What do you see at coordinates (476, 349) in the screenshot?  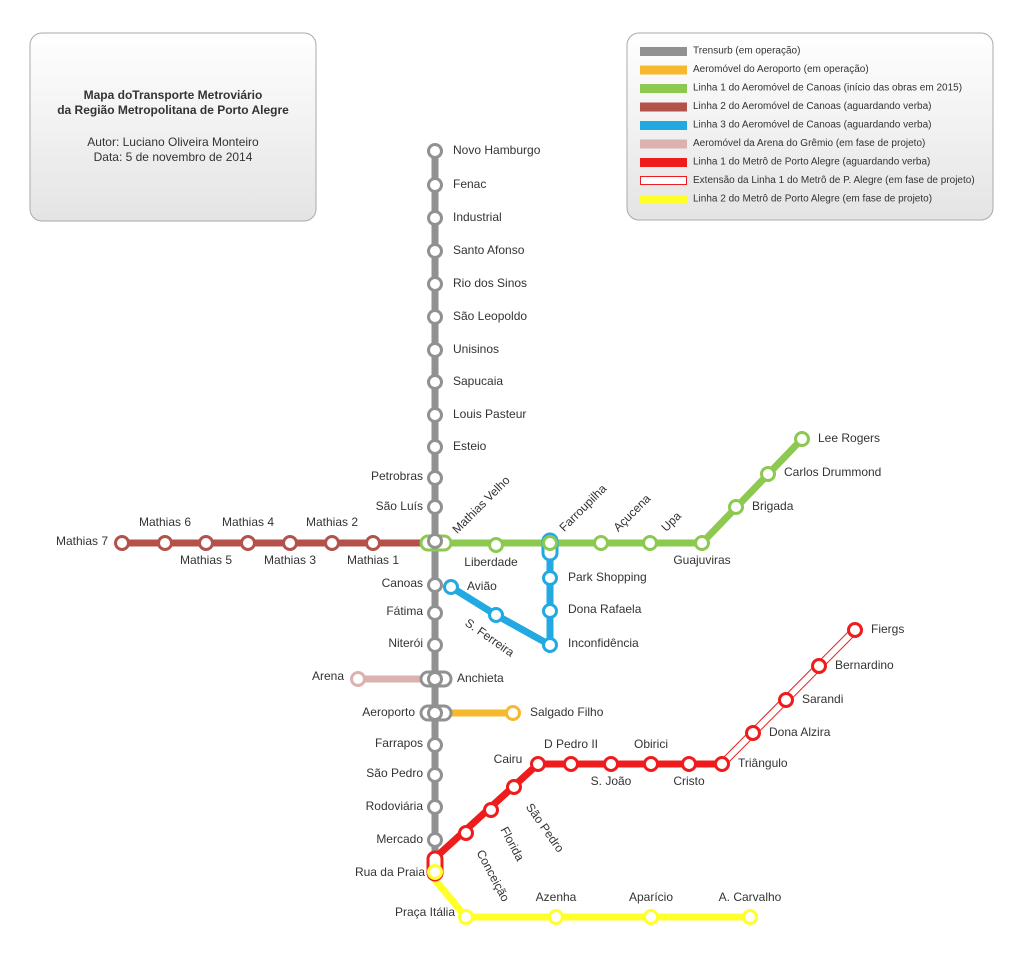 I see `station-label: Unisinos` at bounding box center [476, 349].